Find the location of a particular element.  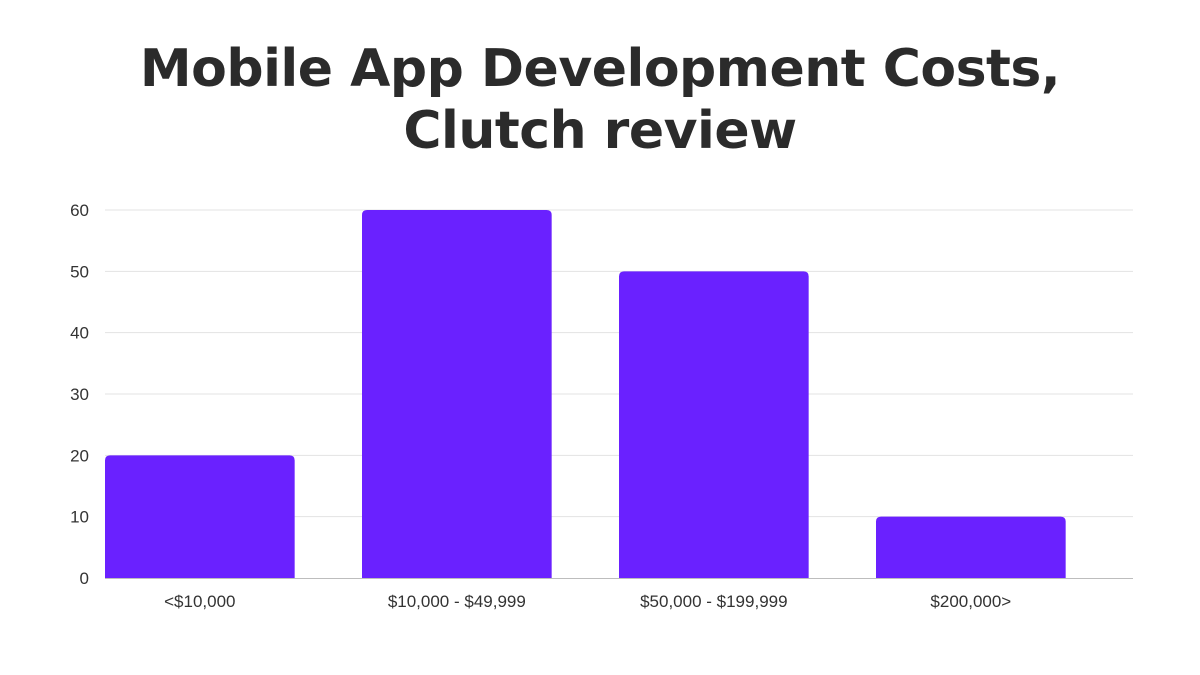

y-tick-label: 30 is located at coordinates (79, 394).